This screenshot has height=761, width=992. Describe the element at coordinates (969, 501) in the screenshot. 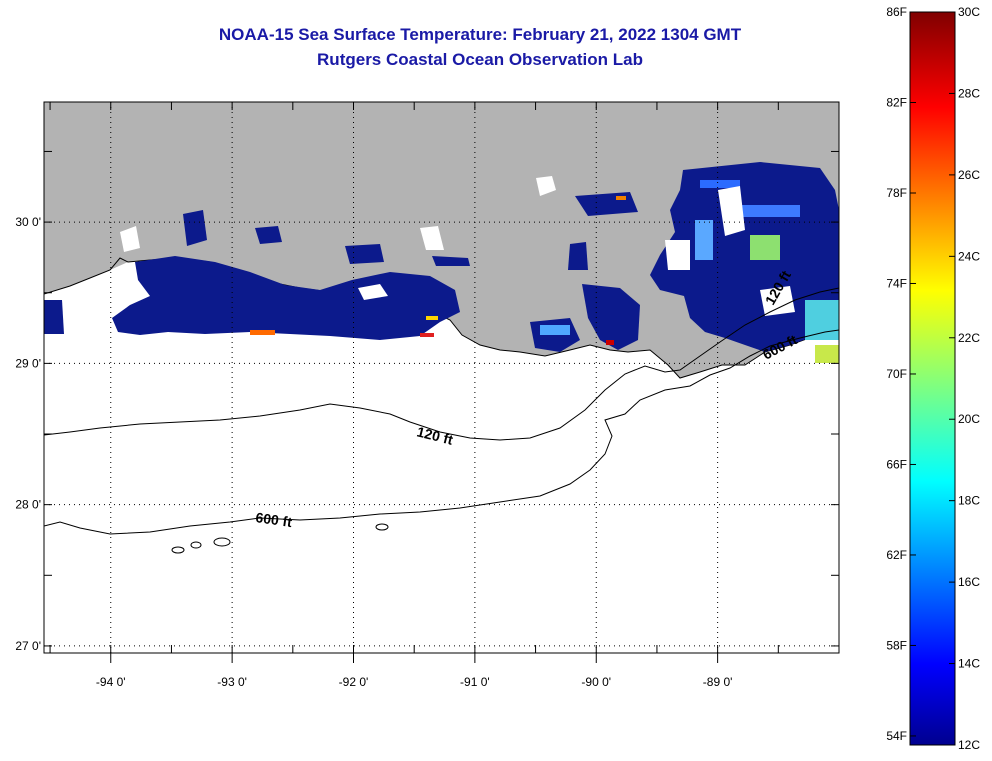

I see `colorbar-c-label: 18C` at that location.